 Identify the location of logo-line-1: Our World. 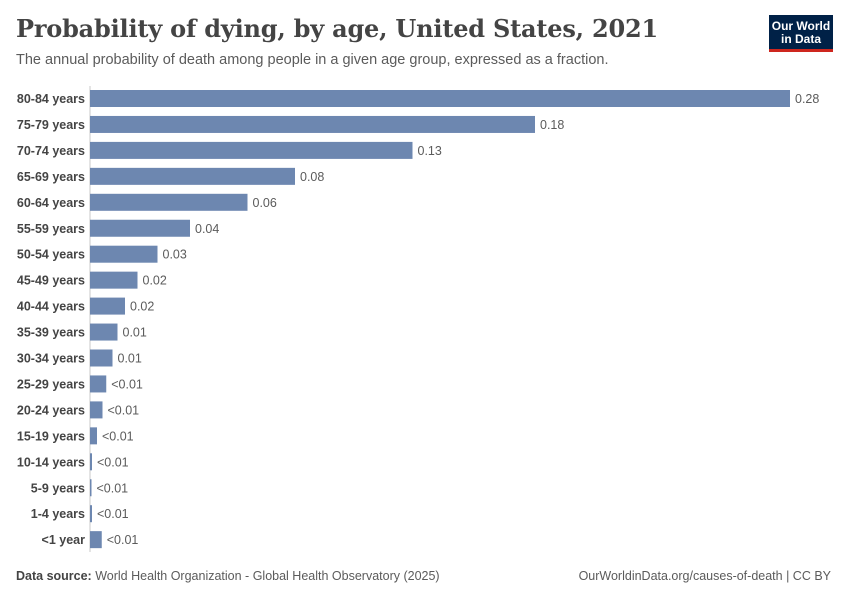
(801, 26).